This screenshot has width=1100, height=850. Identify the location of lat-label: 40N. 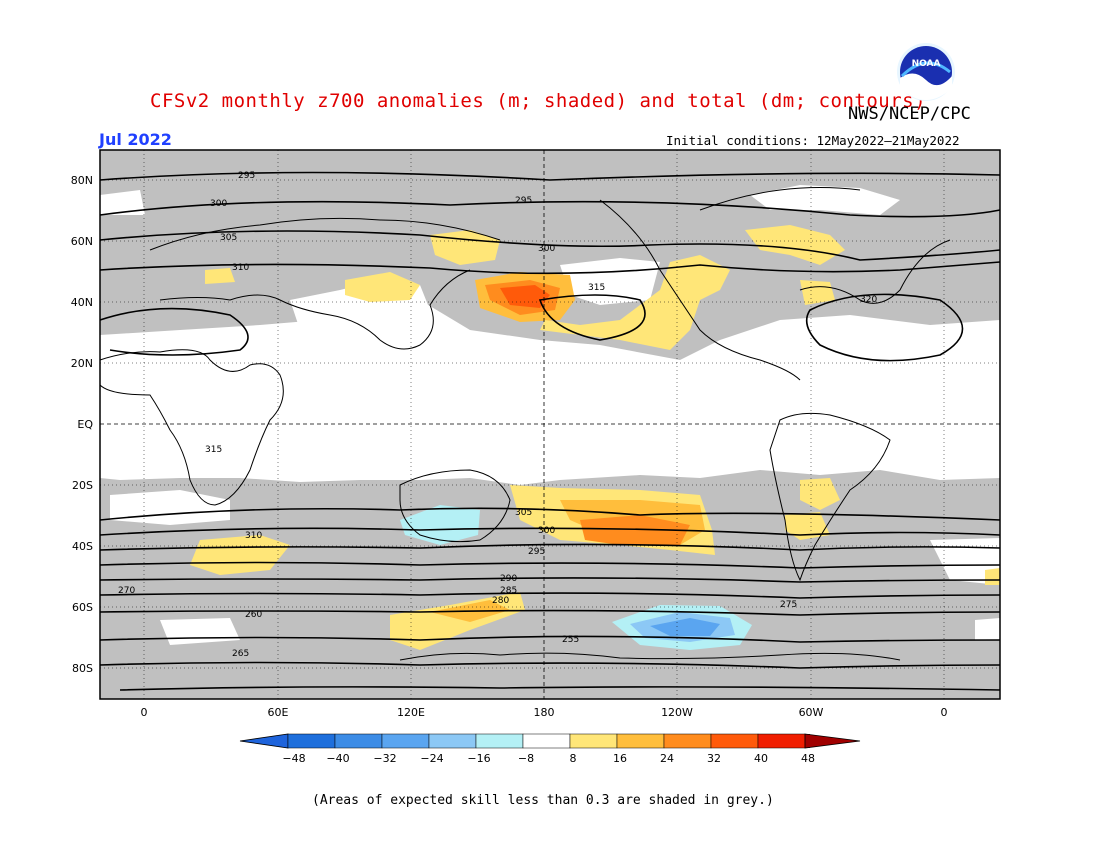
(82, 302).